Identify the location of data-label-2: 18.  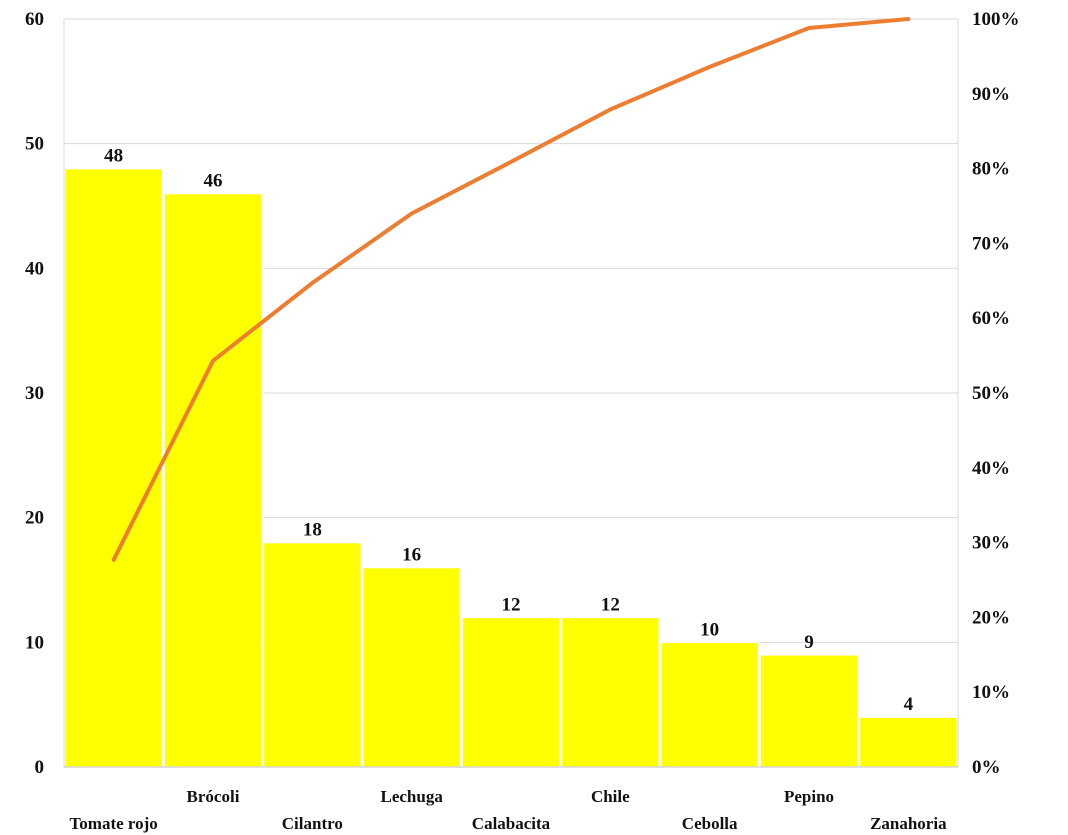
(312, 530).